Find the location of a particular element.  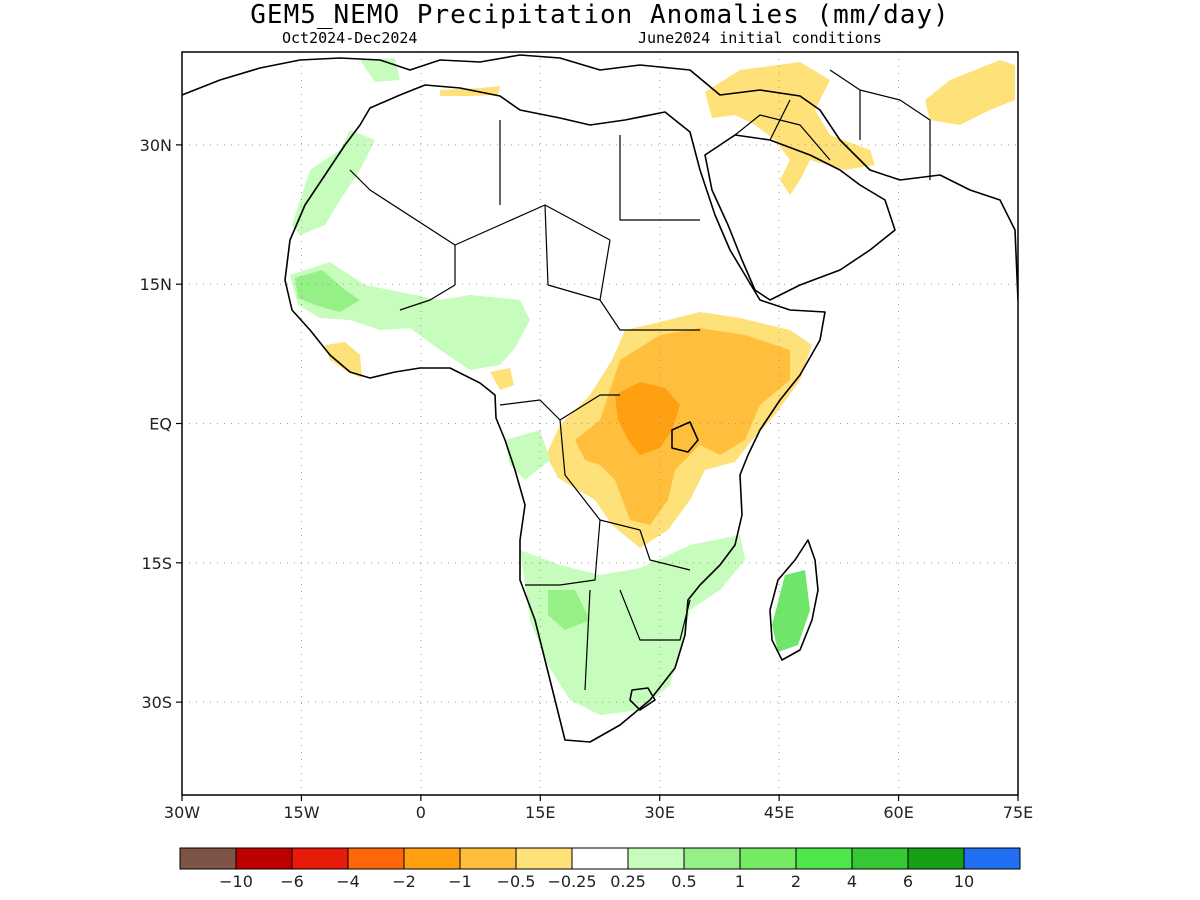

forecast-period: Oct2024-Dec2024 is located at coordinates (350, 38).